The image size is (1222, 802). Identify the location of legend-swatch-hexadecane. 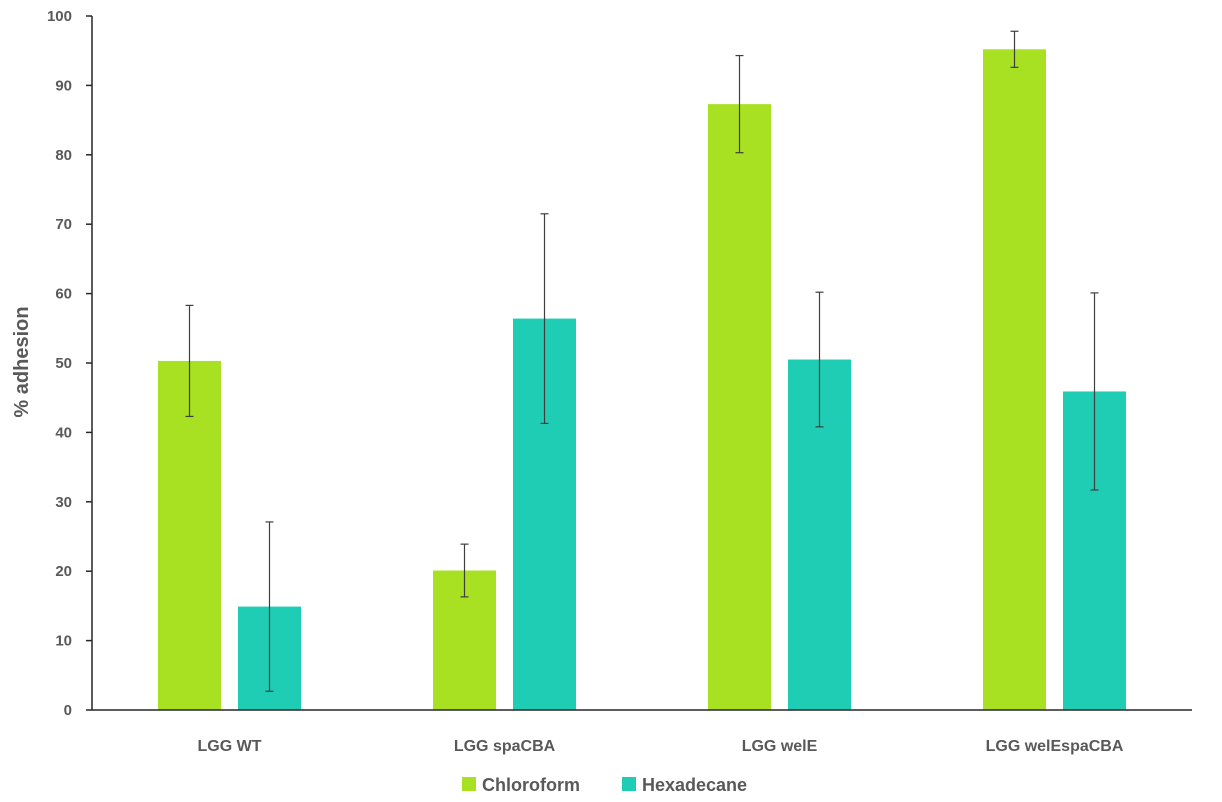
(629, 784).